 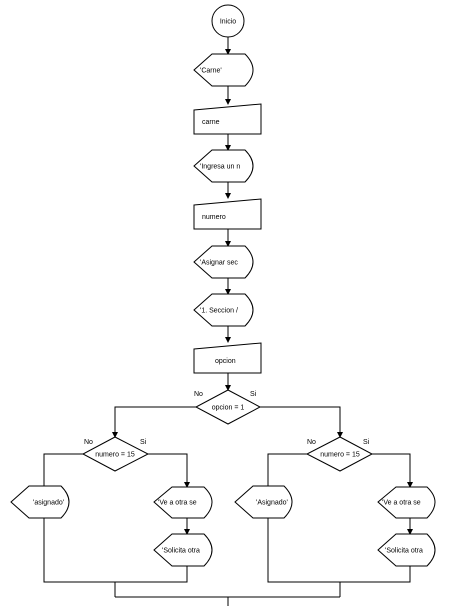 I want to click on right-branch-connectors, so click(x=340, y=518).